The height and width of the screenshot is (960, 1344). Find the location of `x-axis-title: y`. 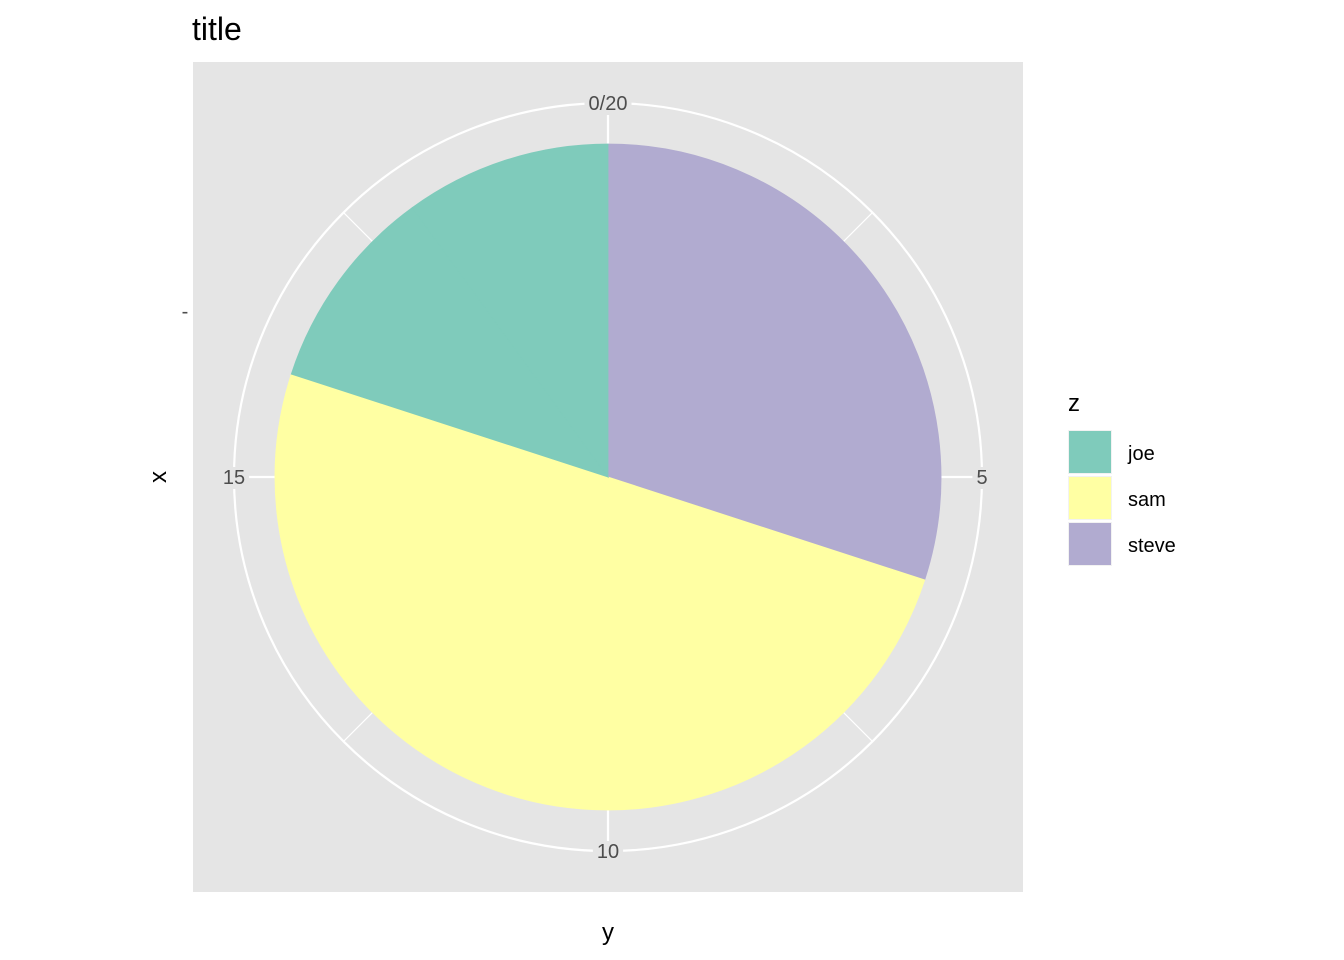

x-axis-title: y is located at coordinates (608, 932).